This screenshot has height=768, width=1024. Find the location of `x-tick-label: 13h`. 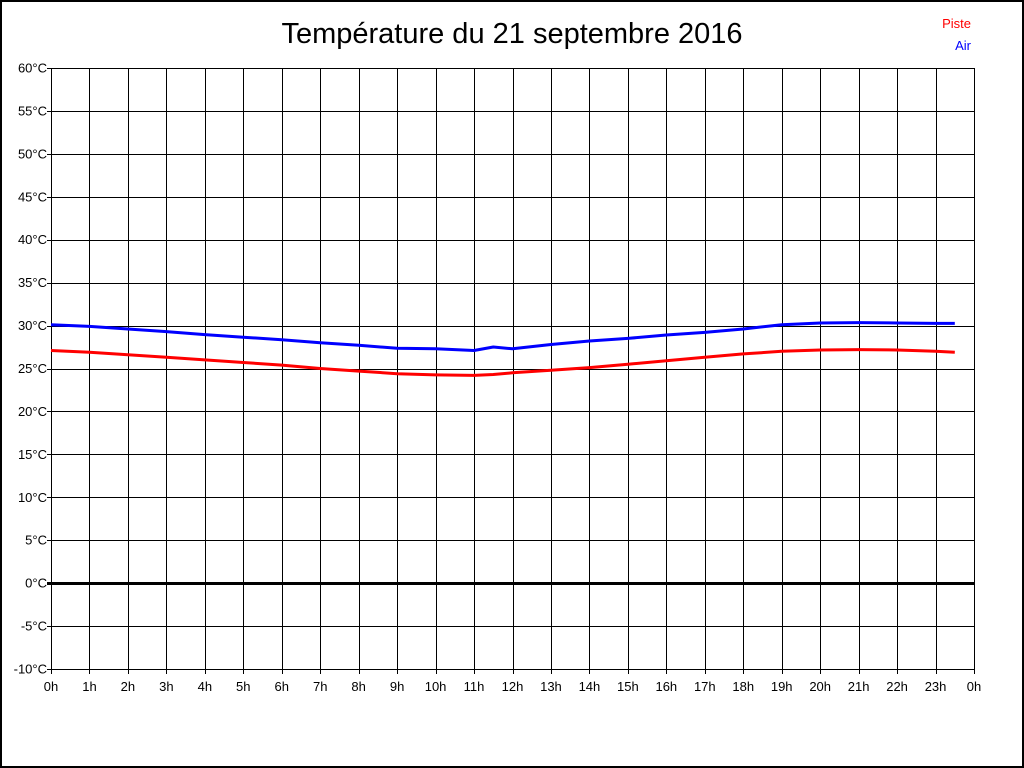

x-tick-label: 13h is located at coordinates (551, 686).